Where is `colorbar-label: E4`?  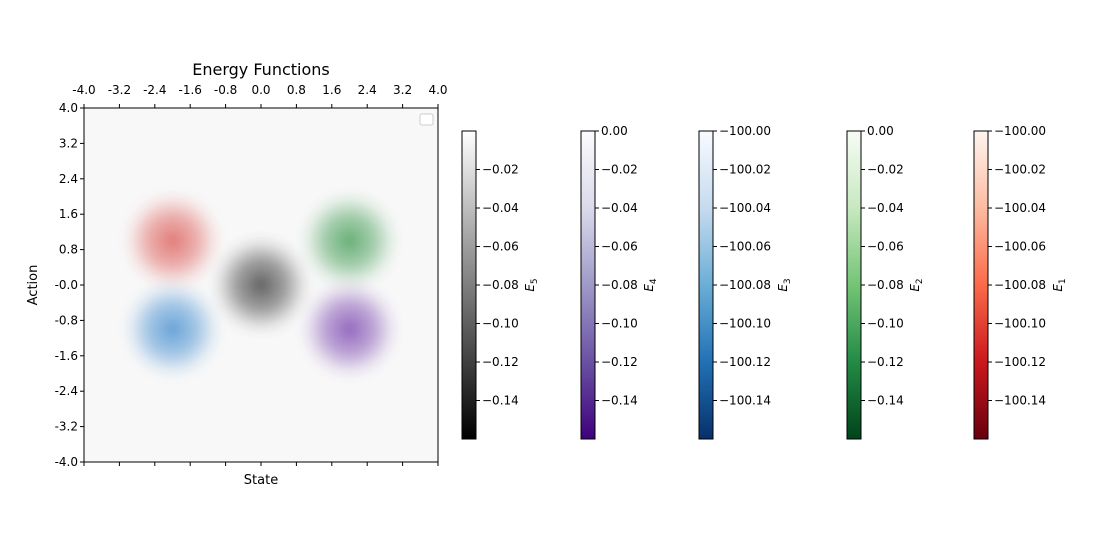
colorbar-label: E4 is located at coordinates (650, 285).